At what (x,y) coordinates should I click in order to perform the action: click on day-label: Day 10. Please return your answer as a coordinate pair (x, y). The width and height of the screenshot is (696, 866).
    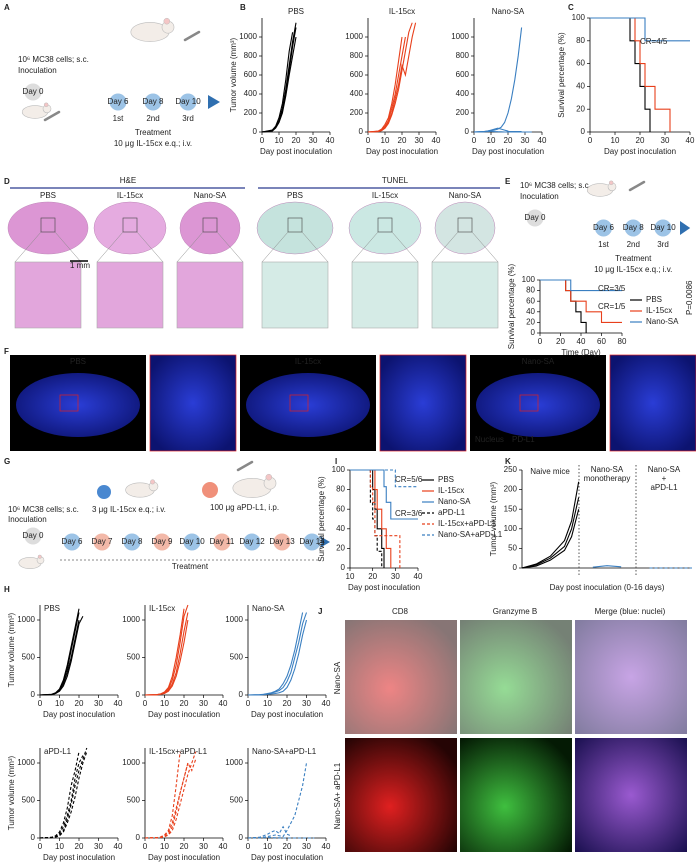
    Looking at the image, I should click on (188, 101).